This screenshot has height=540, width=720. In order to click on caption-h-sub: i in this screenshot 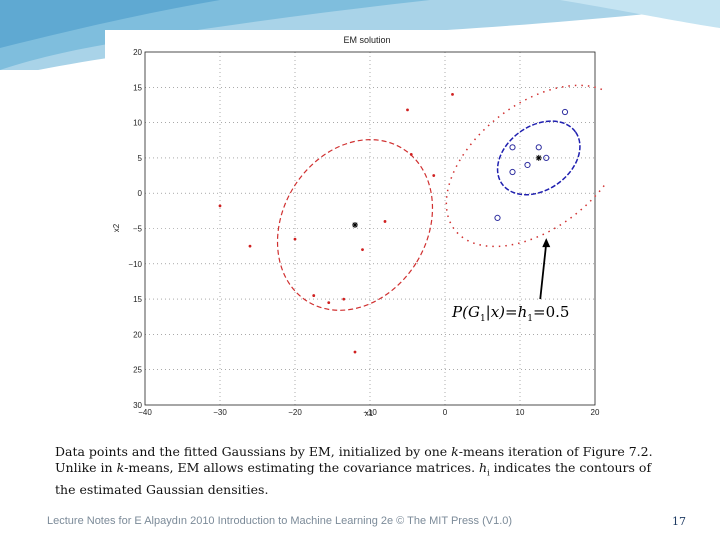, I will do `click(488, 473)`.